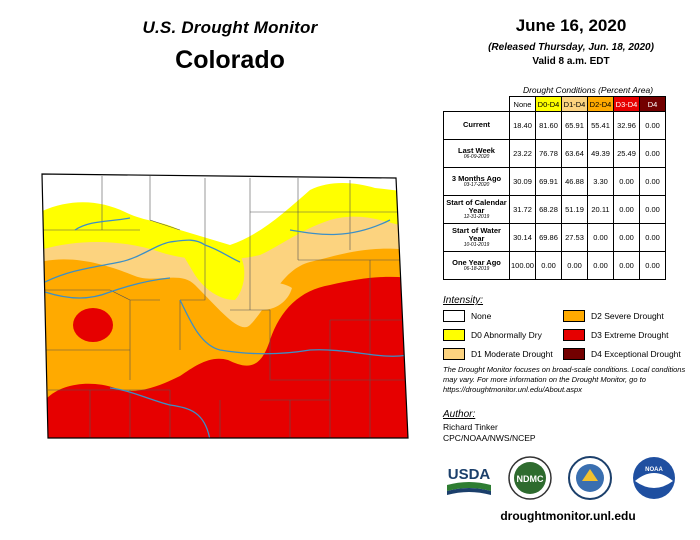 The height and width of the screenshot is (540, 700). I want to click on svg-text: NDMC, so click(530, 479).